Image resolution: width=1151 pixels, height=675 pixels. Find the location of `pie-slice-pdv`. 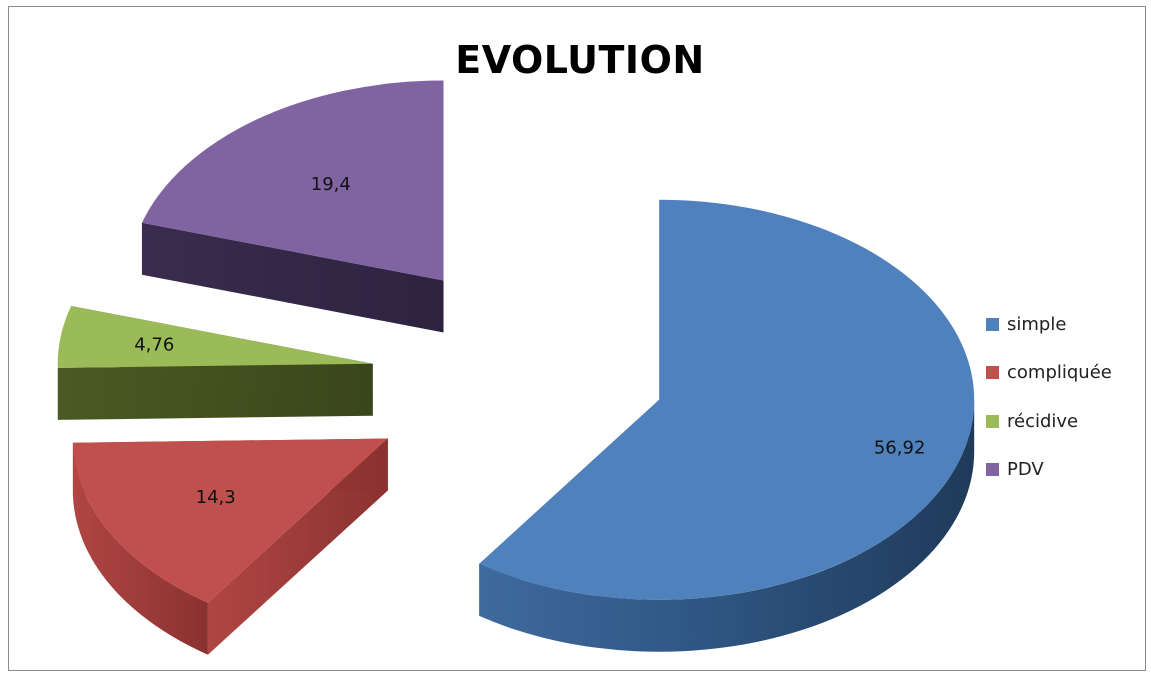

pie-slice-pdv is located at coordinates (292, 206).